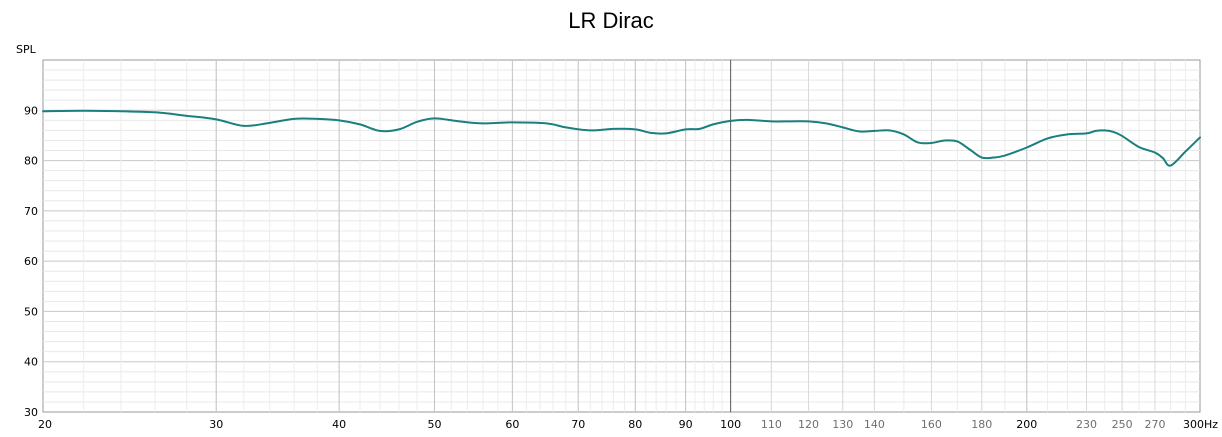 The height and width of the screenshot is (437, 1222). Describe the element at coordinates (730, 424) in the screenshot. I see `x-tick-label: 100` at that location.